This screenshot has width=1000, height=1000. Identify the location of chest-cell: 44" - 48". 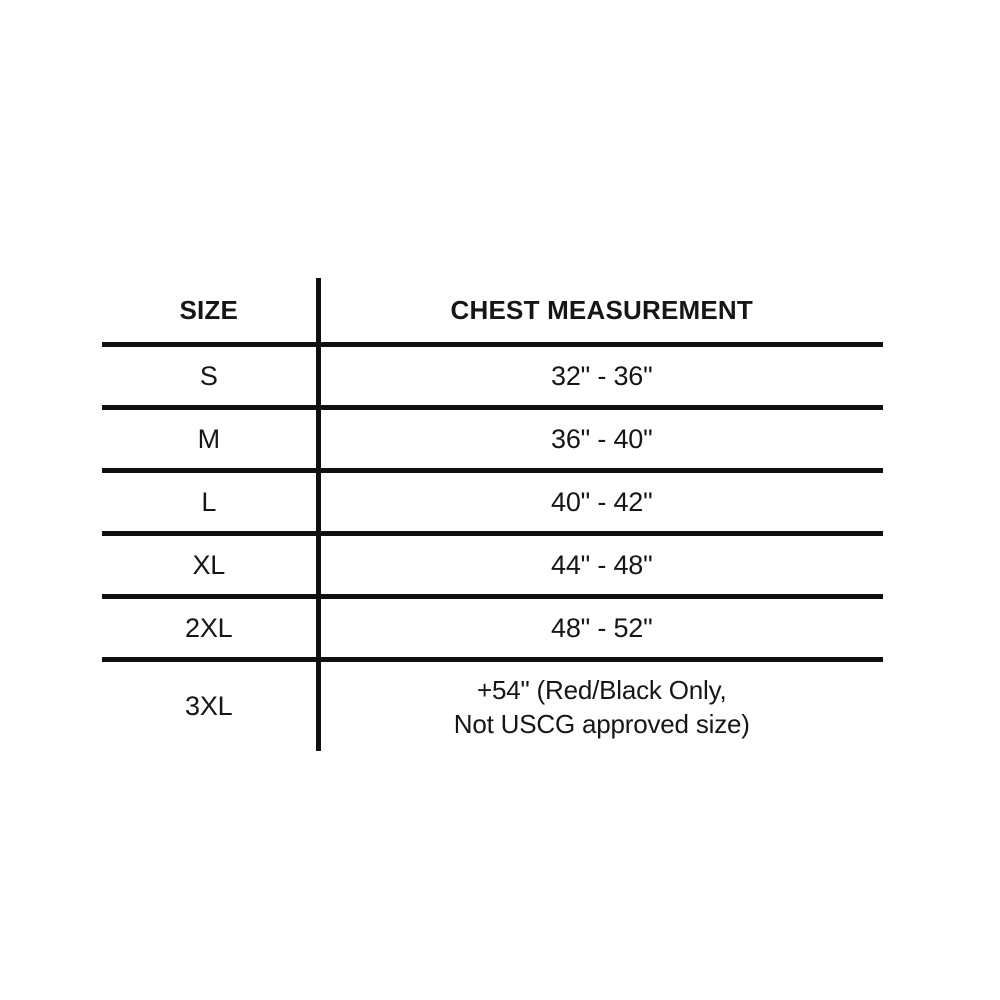
(600, 566).